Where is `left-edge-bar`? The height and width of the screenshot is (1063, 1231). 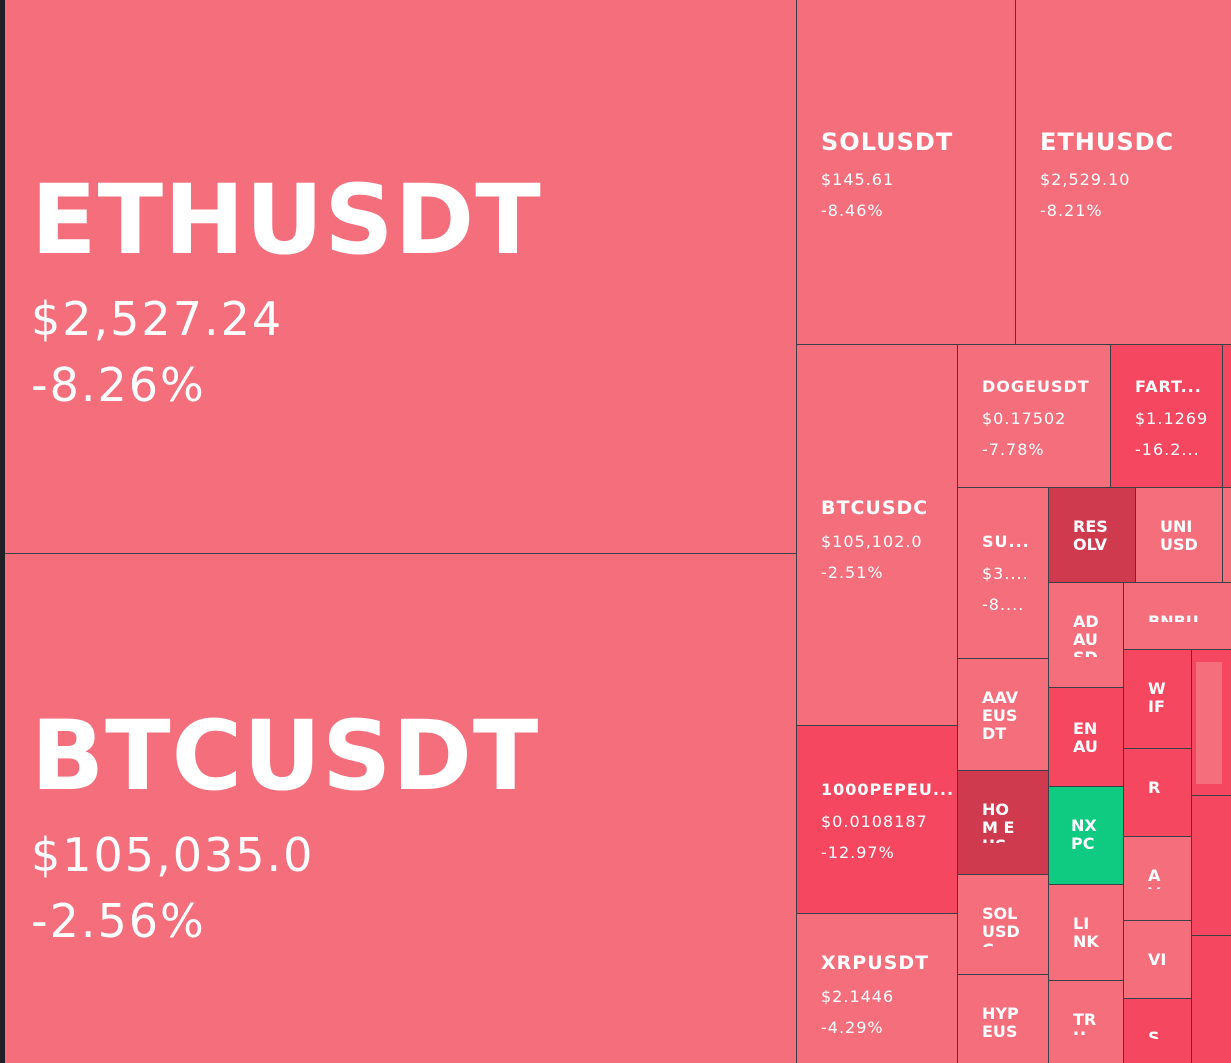
left-edge-bar is located at coordinates (2, 531).